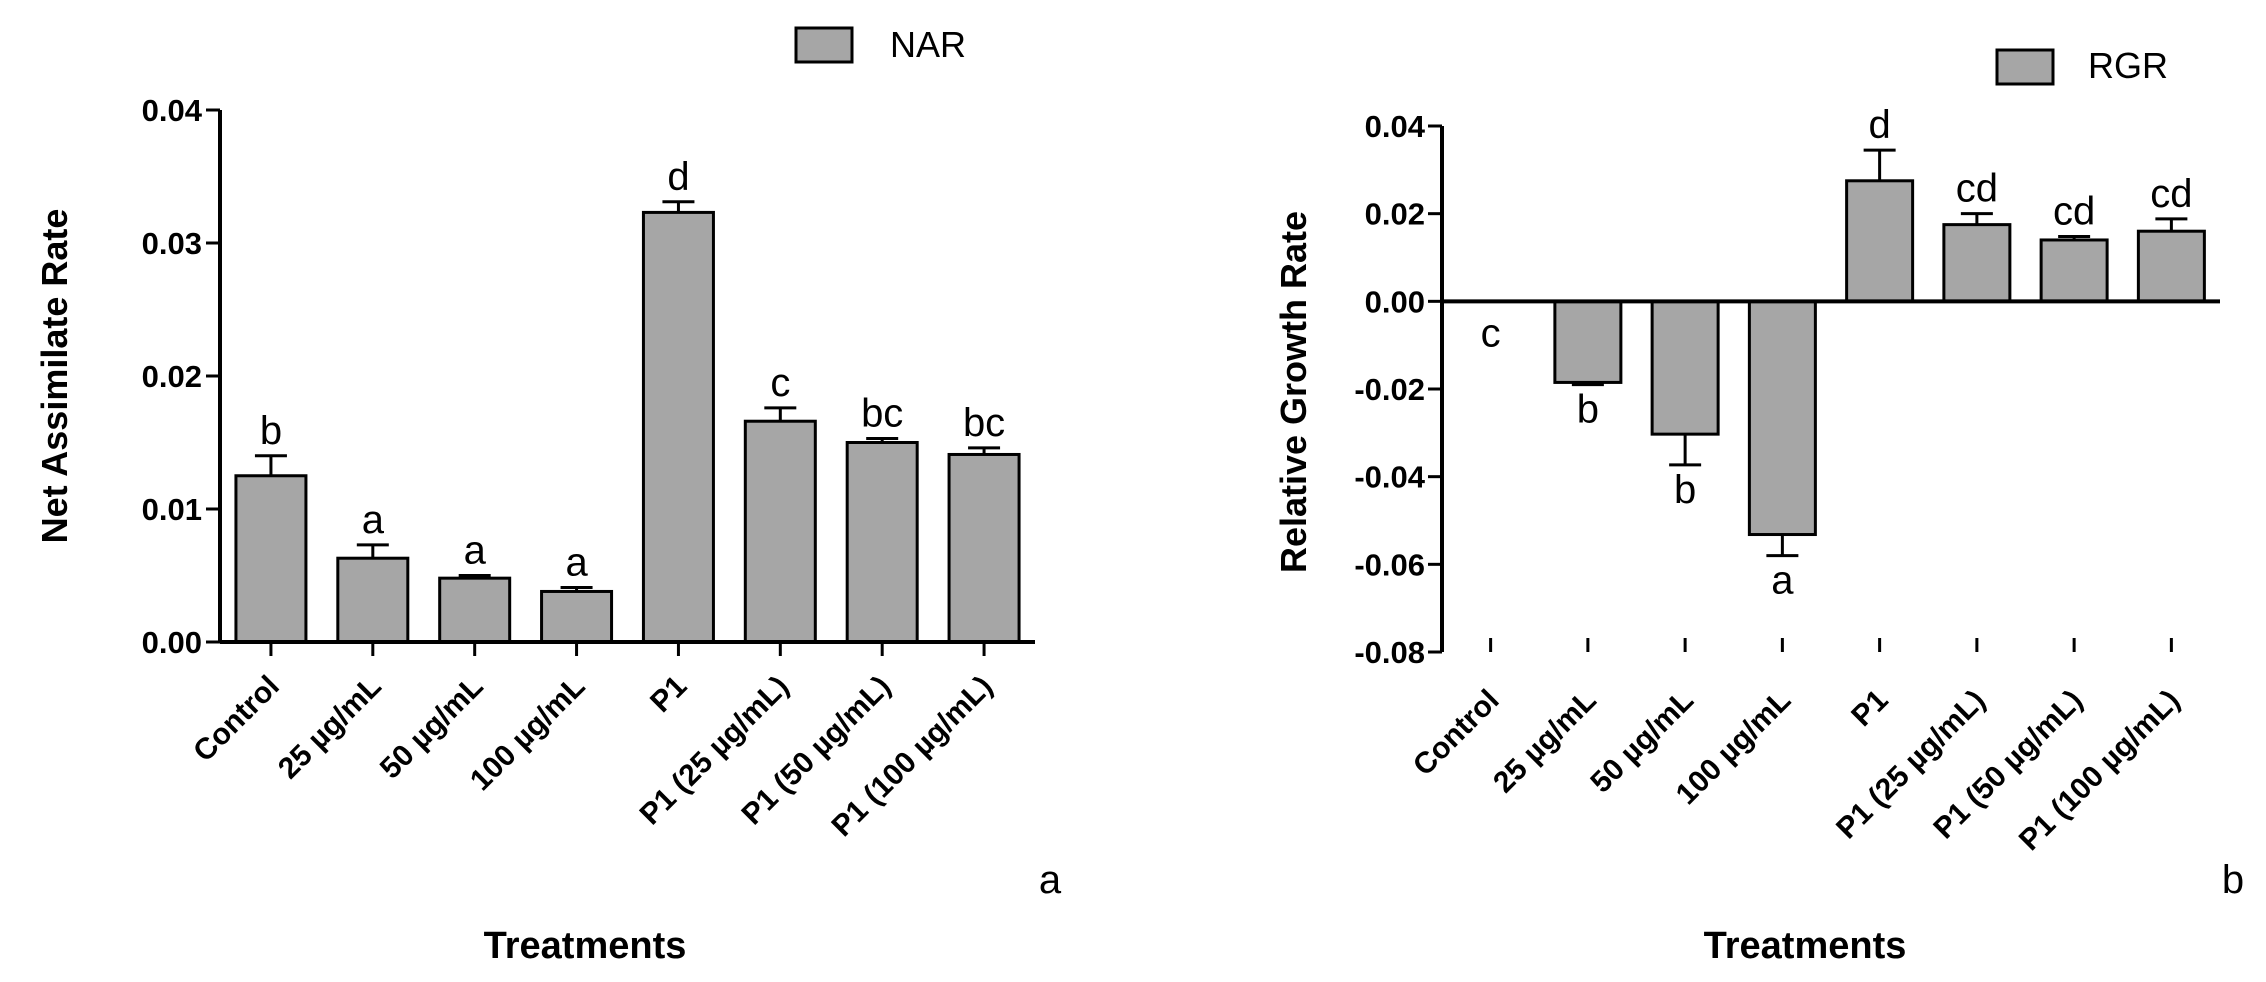 The width and height of the screenshot is (2266, 982). I want to click on significance-label-8: bc, so click(984, 423).